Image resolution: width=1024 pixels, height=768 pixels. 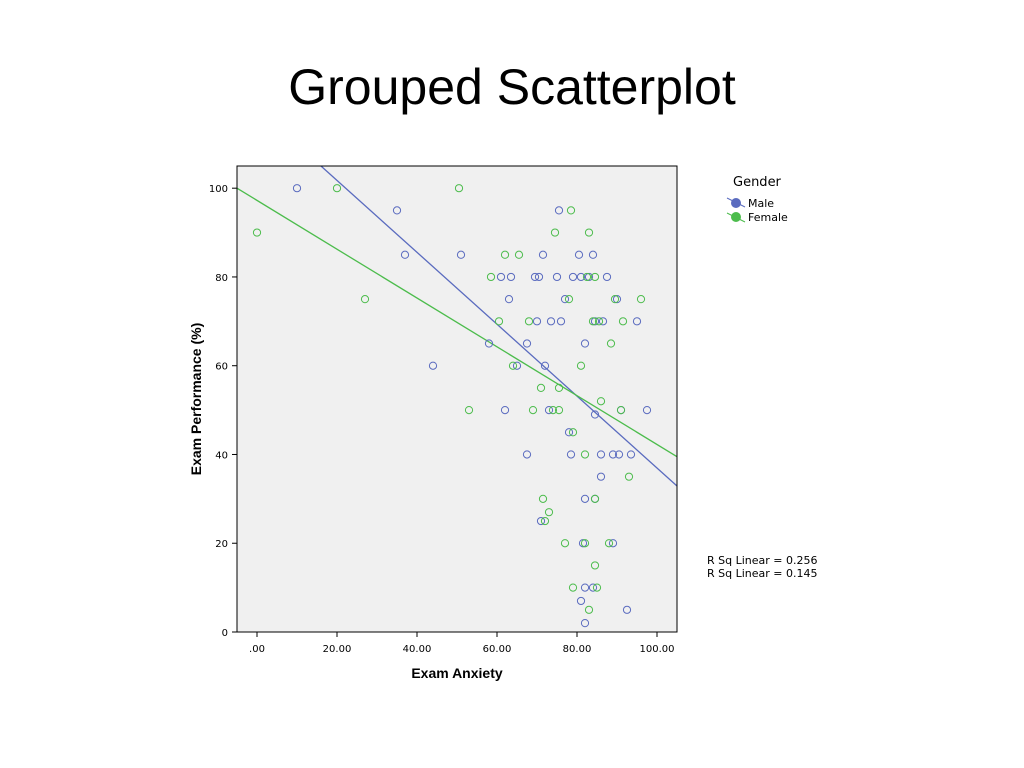 I want to click on r-squared-male: R Sq Linear = 0.256, so click(x=762, y=560).